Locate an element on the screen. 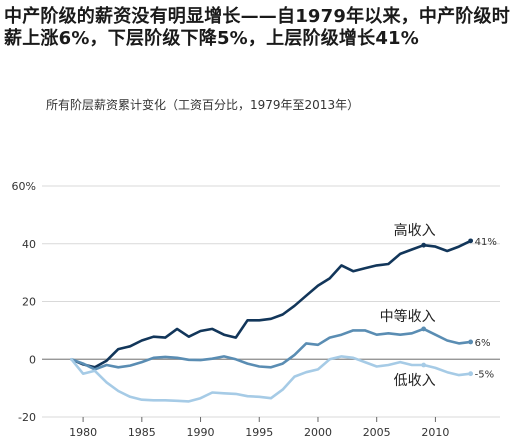  series-name-label: 高收入 is located at coordinates (415, 230).